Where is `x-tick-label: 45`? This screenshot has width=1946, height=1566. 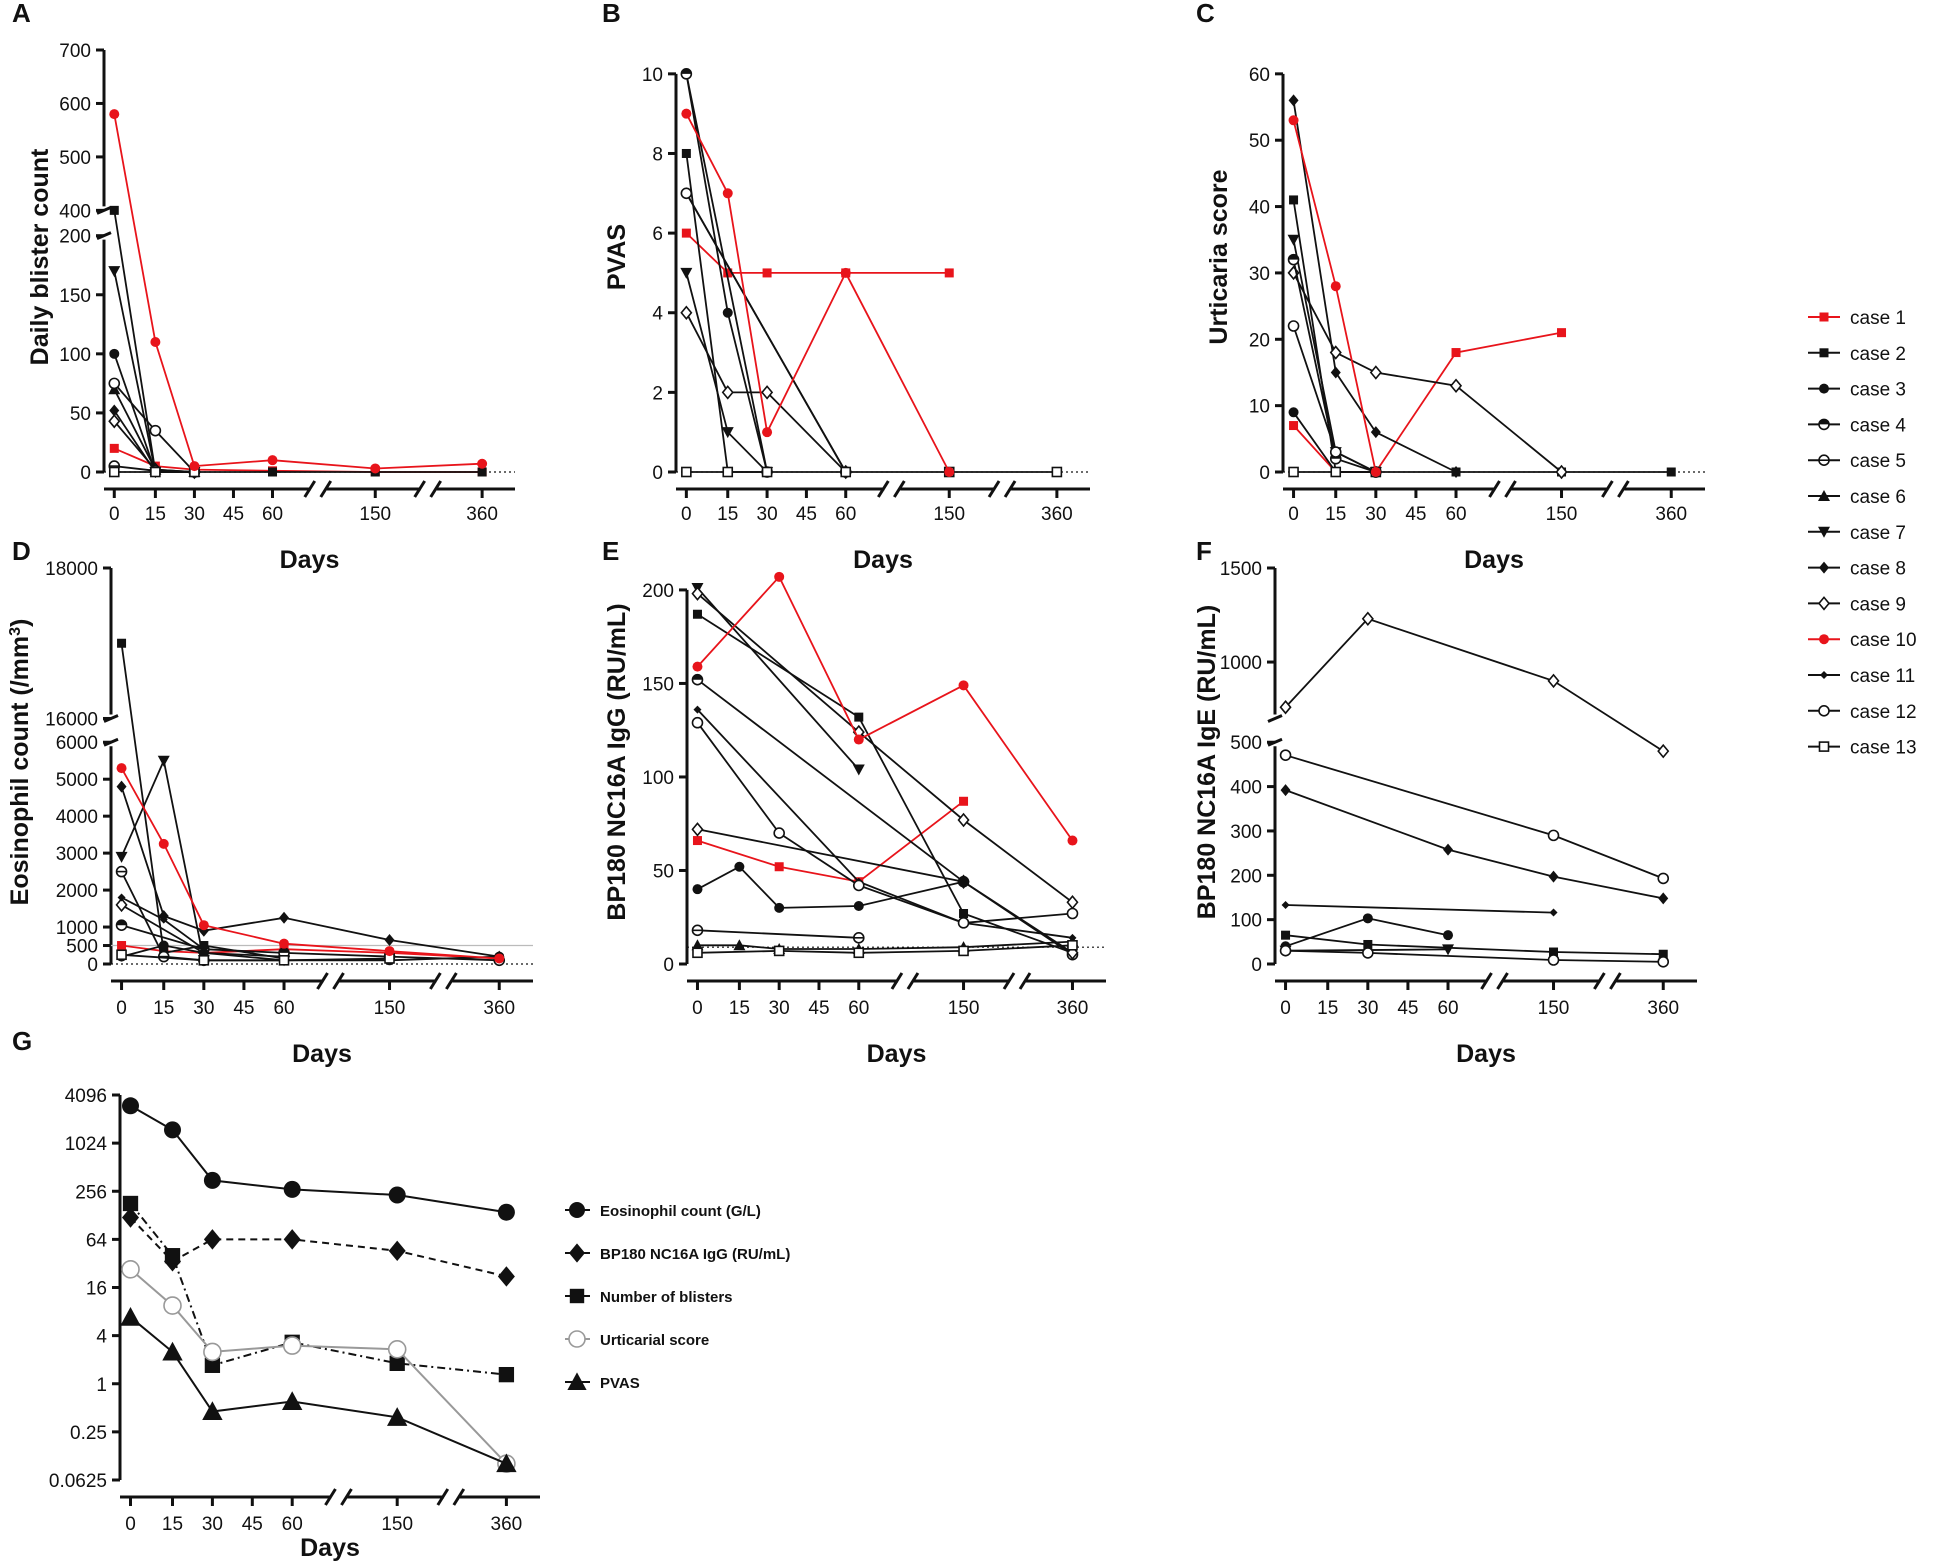 x-tick-label: 45 is located at coordinates (233, 514).